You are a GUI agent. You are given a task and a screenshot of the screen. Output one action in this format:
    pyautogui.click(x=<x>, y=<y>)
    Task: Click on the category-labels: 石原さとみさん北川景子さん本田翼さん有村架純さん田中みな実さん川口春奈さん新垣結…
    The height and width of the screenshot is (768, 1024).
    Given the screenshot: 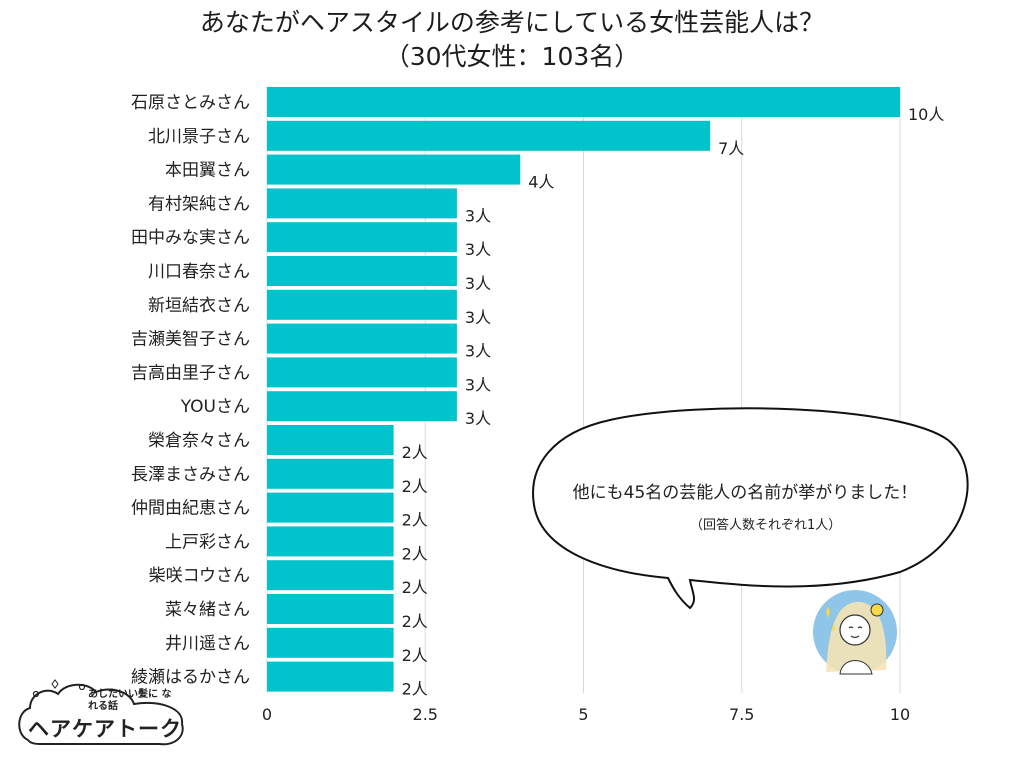 What is the action you would take?
    pyautogui.click(x=190, y=390)
    